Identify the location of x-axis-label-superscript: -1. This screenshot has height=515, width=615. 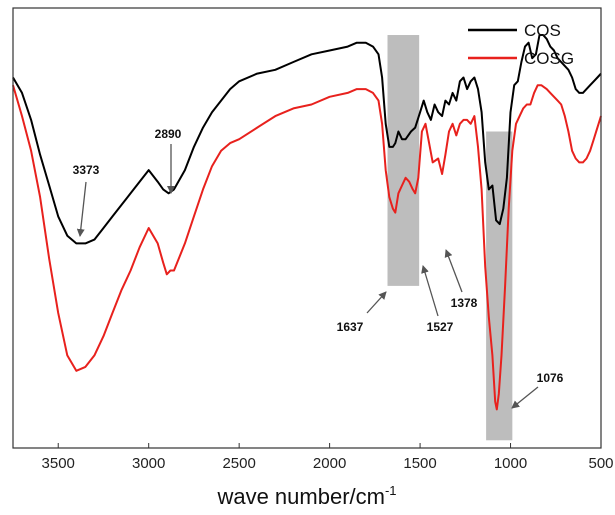
(391, 490).